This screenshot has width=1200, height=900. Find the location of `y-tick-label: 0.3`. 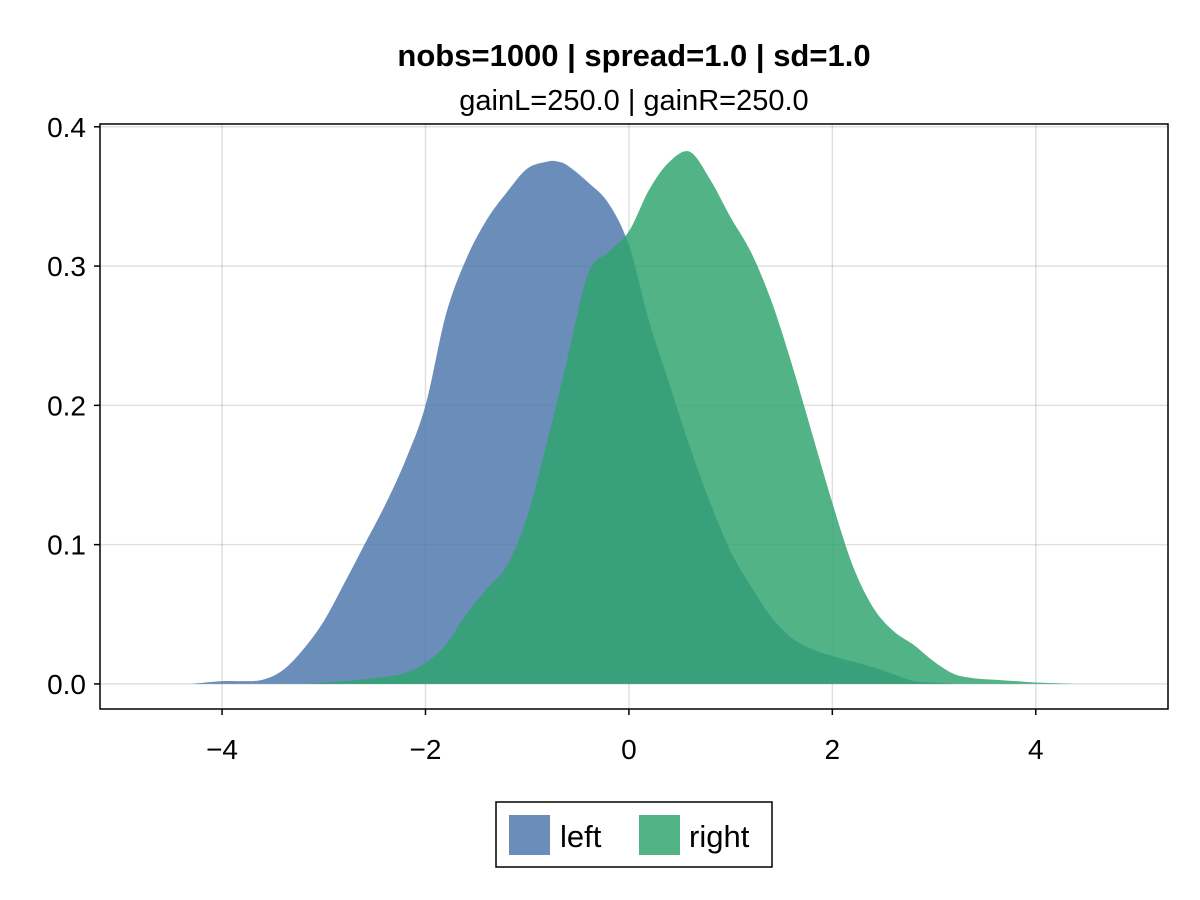

y-tick-label: 0.3 is located at coordinates (66, 266).